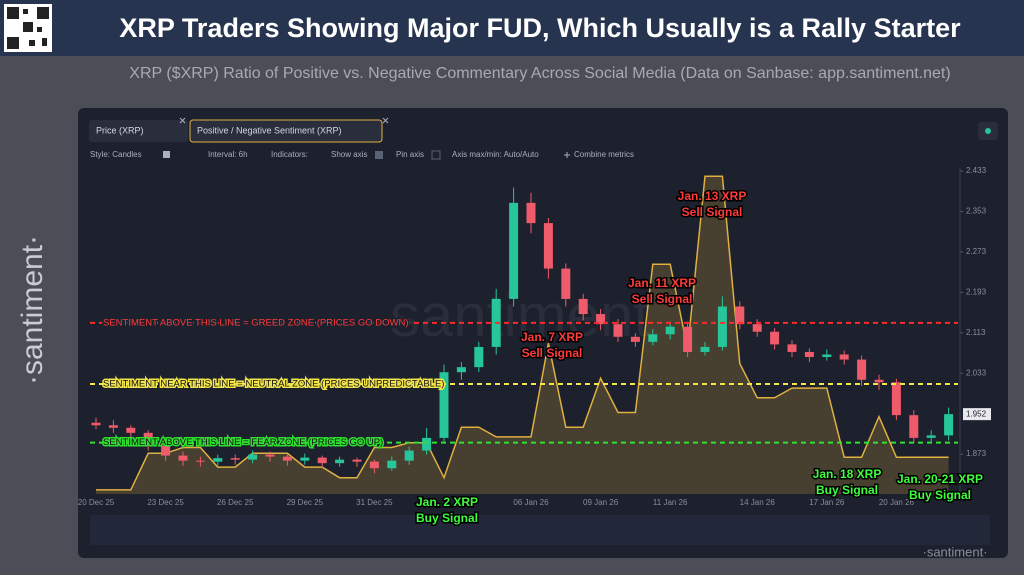 The image size is (1024, 575). I want to click on toolbar-show-axis: Show axis, so click(349, 154).